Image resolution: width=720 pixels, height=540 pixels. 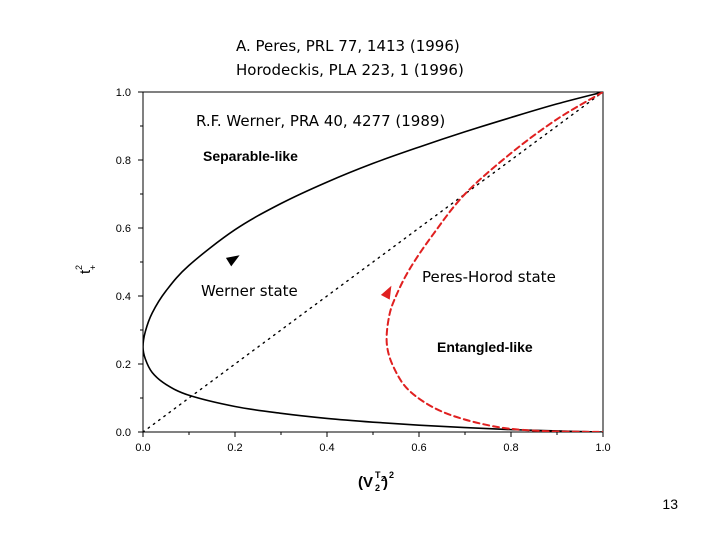 What do you see at coordinates (365, 482) in the screenshot?
I see `svg-text: (V` at bounding box center [365, 482].